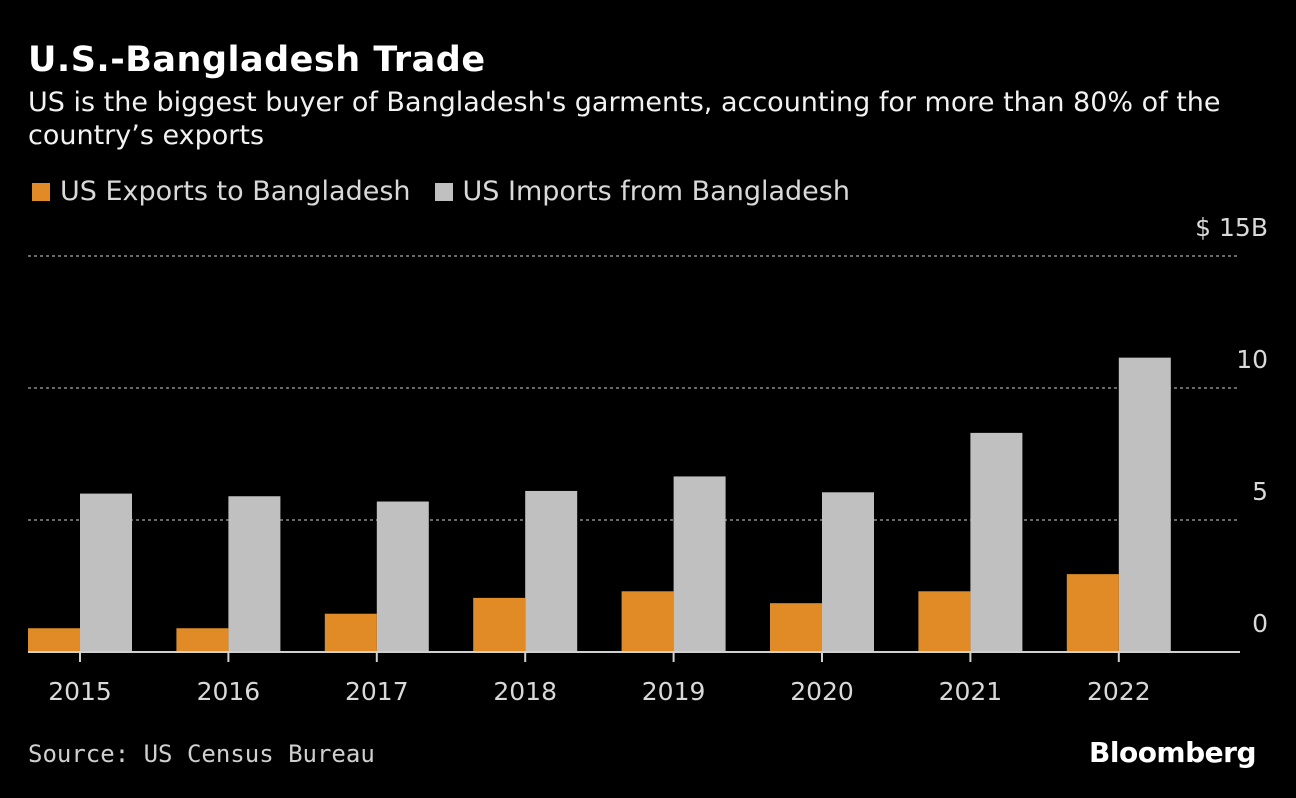  What do you see at coordinates (674, 691) in the screenshot?
I see `x-tick-label-2019: 2019` at bounding box center [674, 691].